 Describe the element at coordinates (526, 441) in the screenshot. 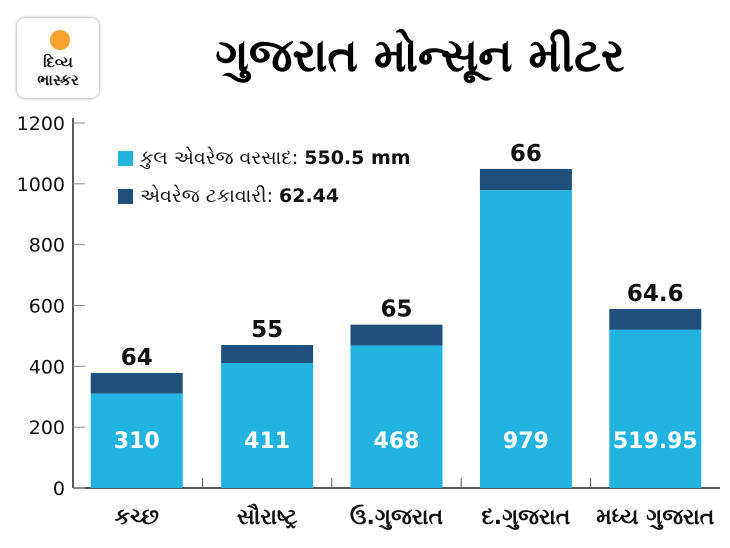

I see `bar-rain-label: 979` at that location.